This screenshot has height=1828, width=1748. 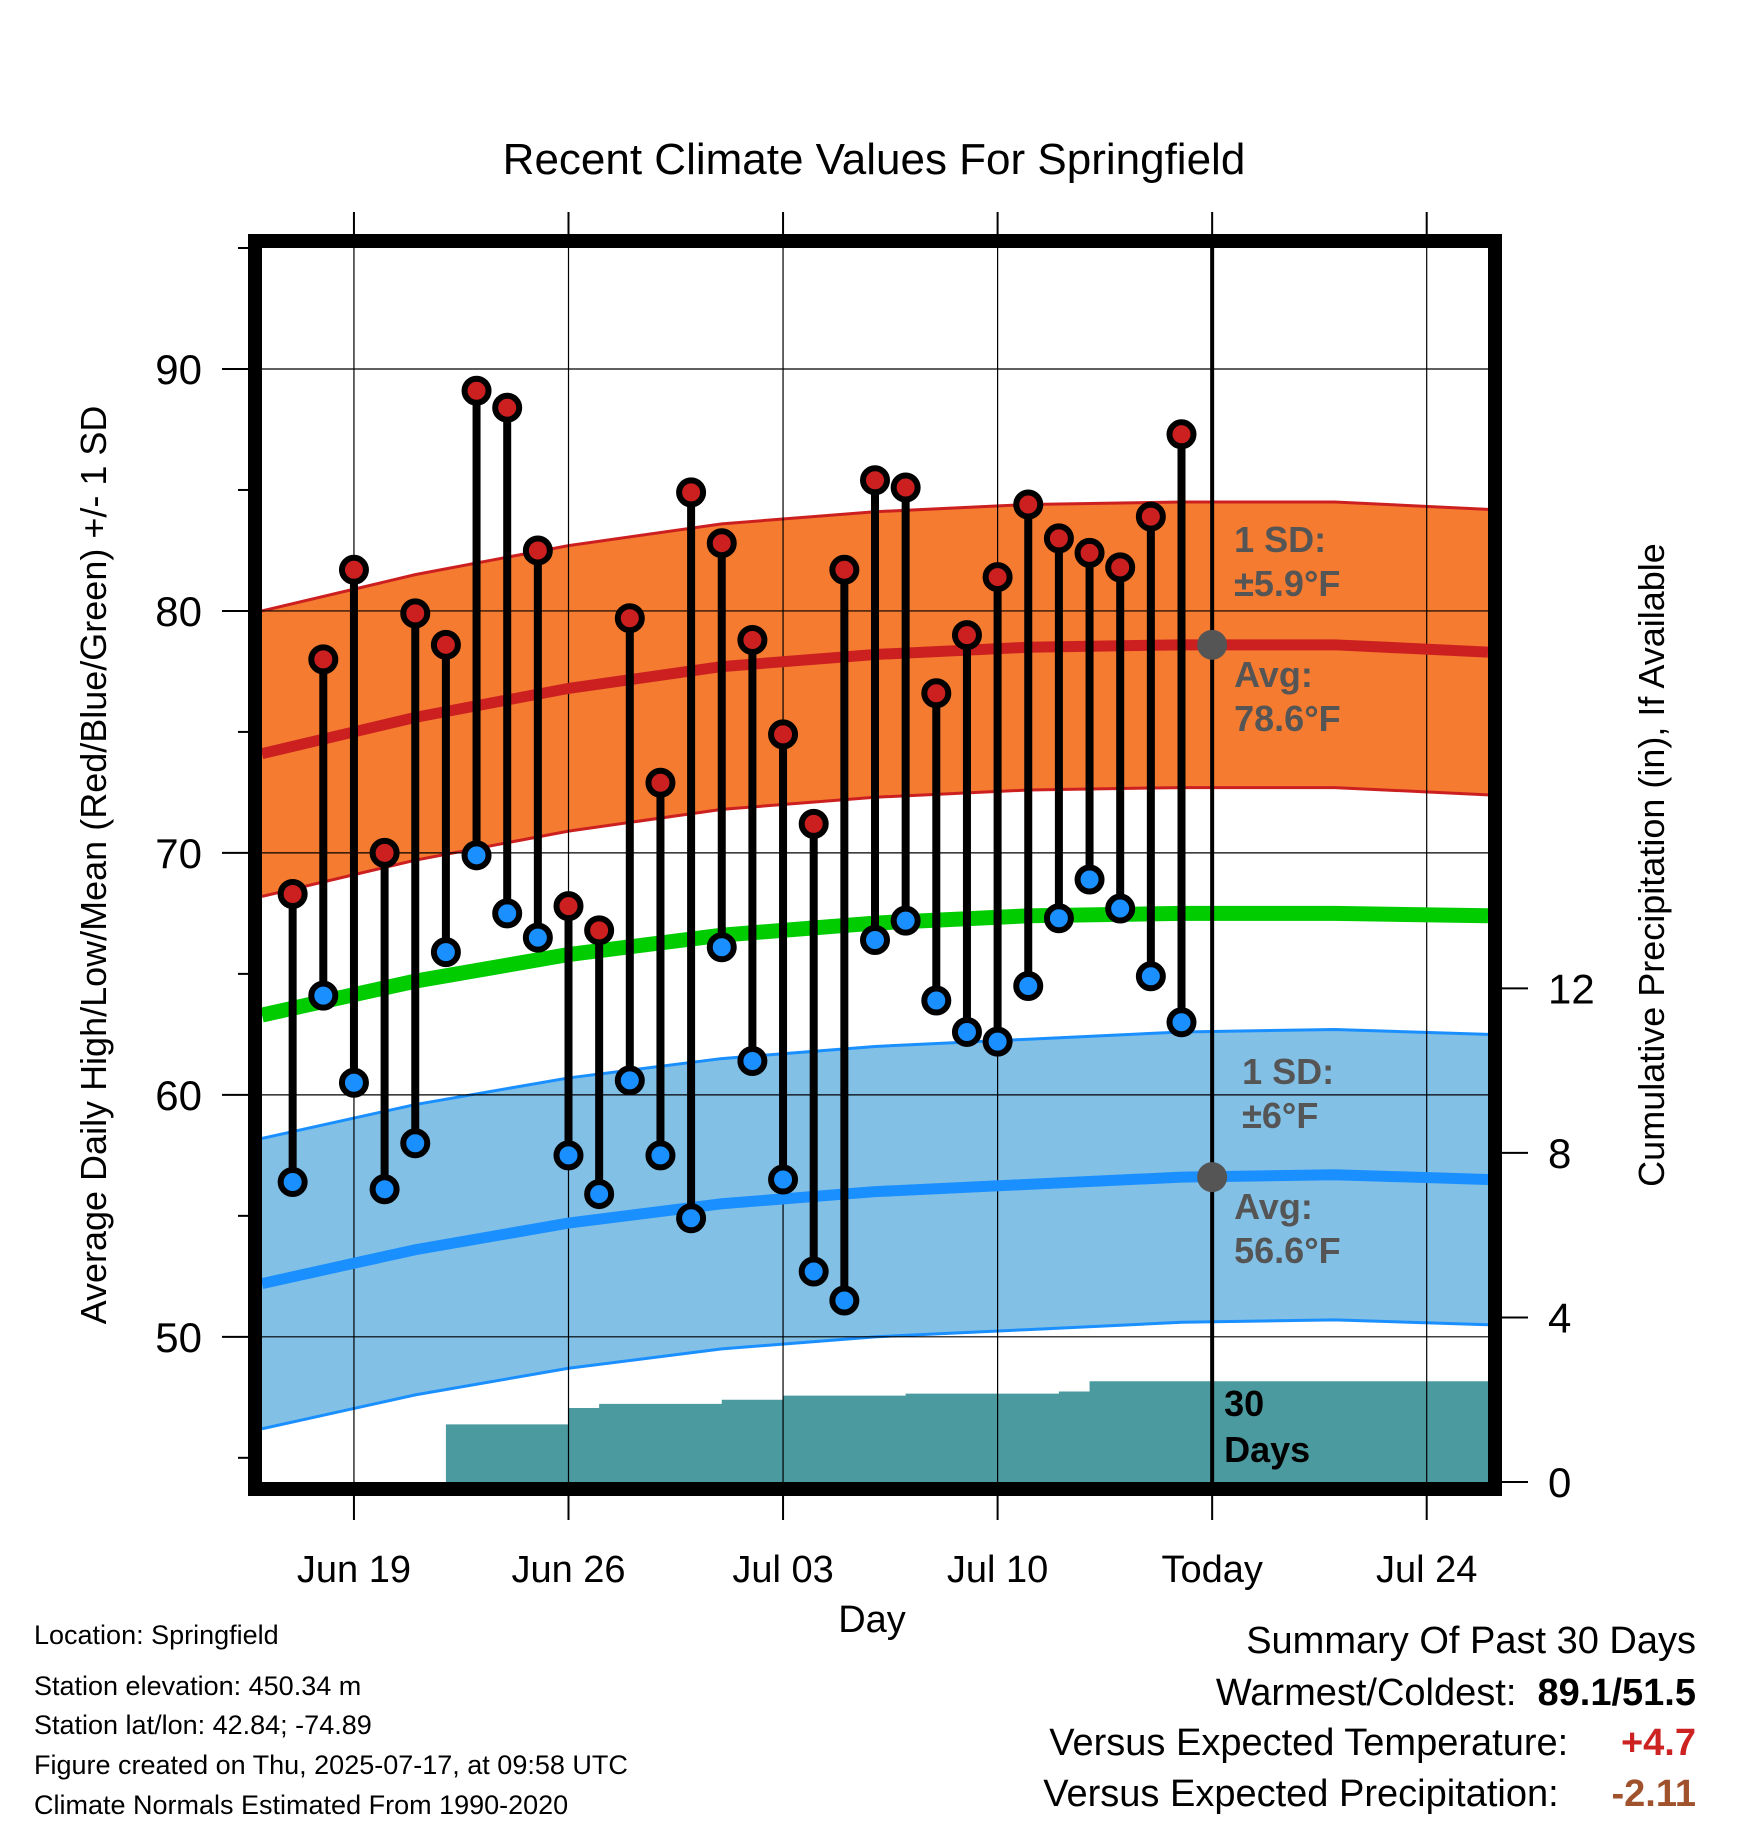 I want to click on low-avg-value: 56.6°F, so click(x=1287, y=1250).